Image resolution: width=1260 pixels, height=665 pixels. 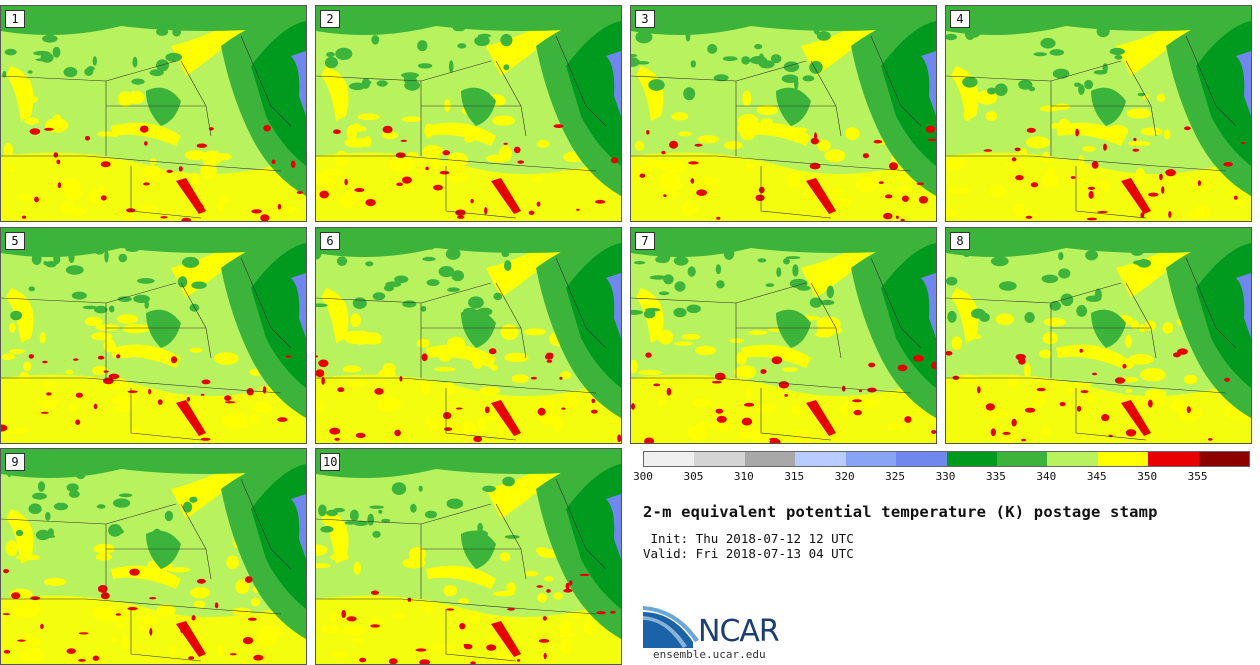 I want to click on colorbar-tick-label: 340, so click(x=1046, y=476).